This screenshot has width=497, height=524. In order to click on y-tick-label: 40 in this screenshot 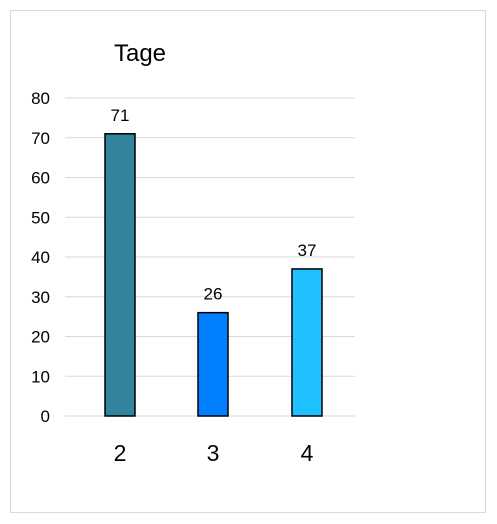, I will do `click(40, 257)`.